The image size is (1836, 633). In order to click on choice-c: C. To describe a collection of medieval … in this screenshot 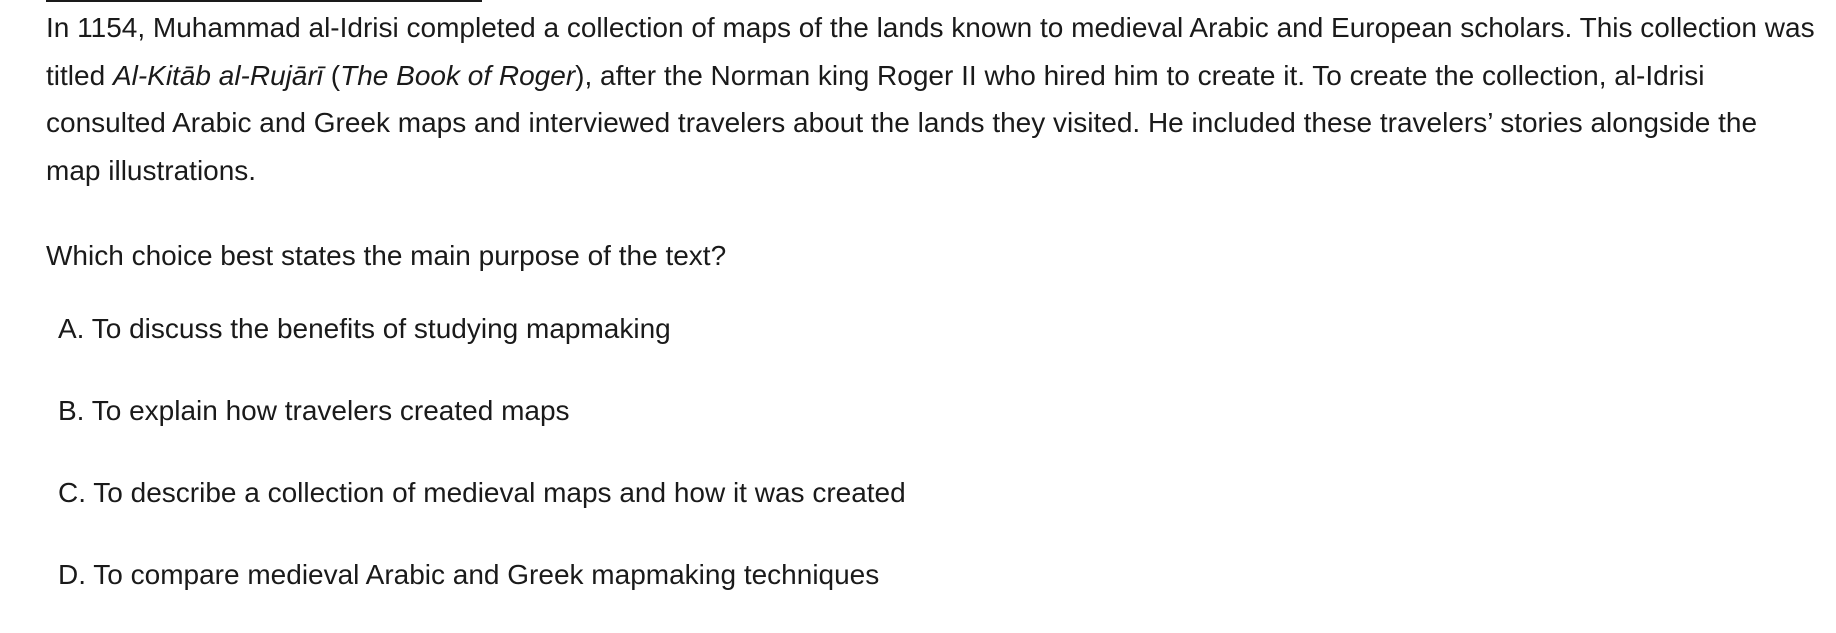, I will do `click(482, 510)`.